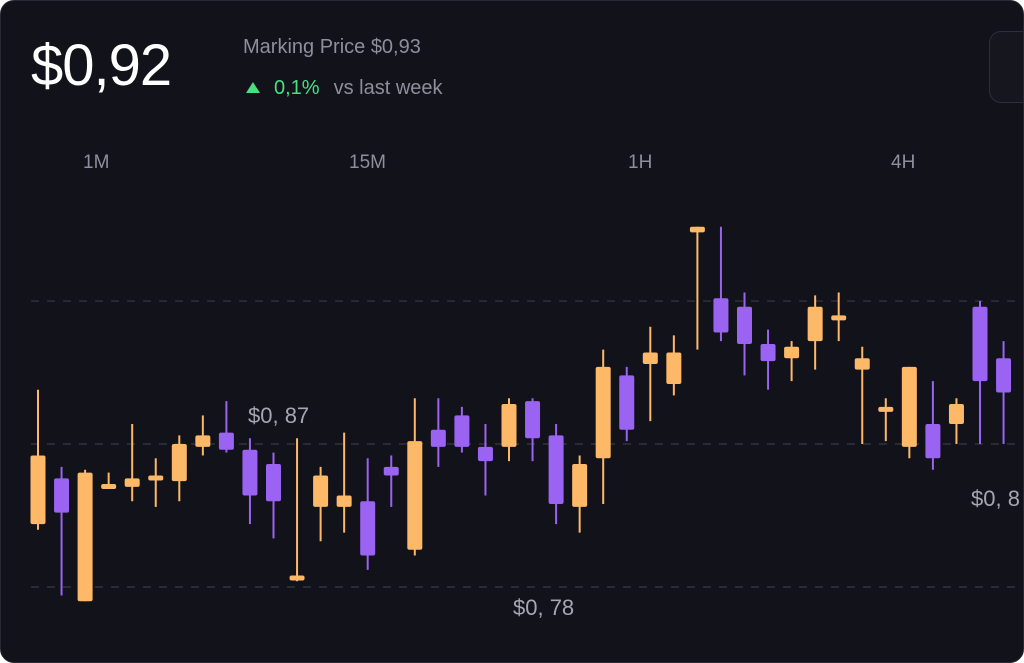 The height and width of the screenshot is (663, 1024). What do you see at coordinates (332, 47) in the screenshot?
I see `marking-price: Marking Price $0,93` at bounding box center [332, 47].